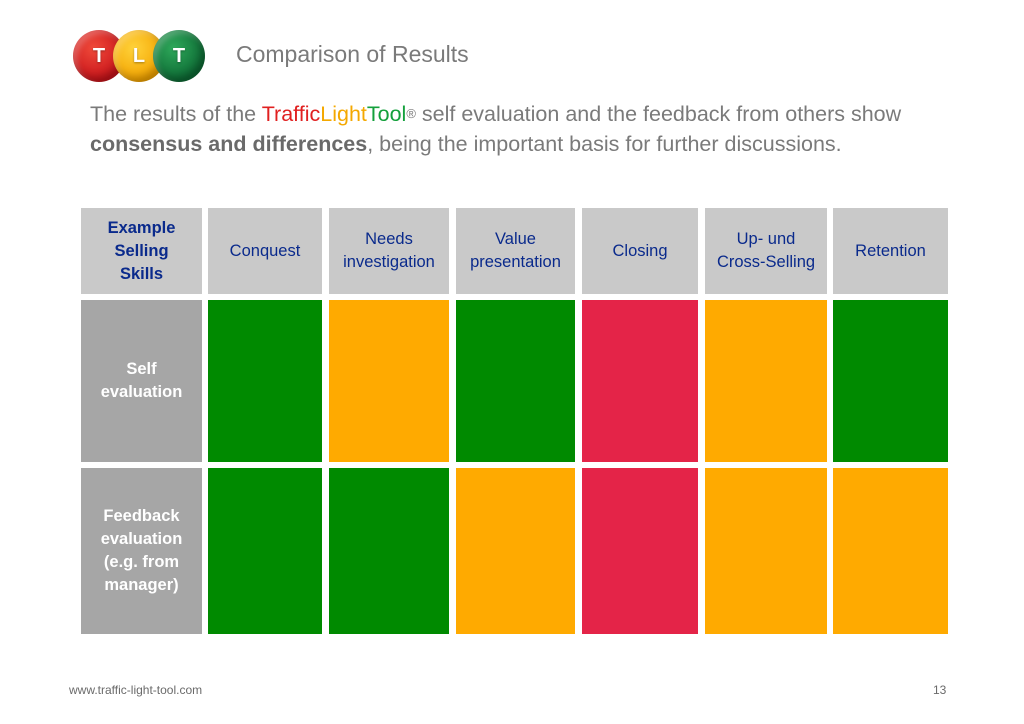 The width and height of the screenshot is (1024, 724). I want to click on cell-label-line: Closing, so click(640, 250).